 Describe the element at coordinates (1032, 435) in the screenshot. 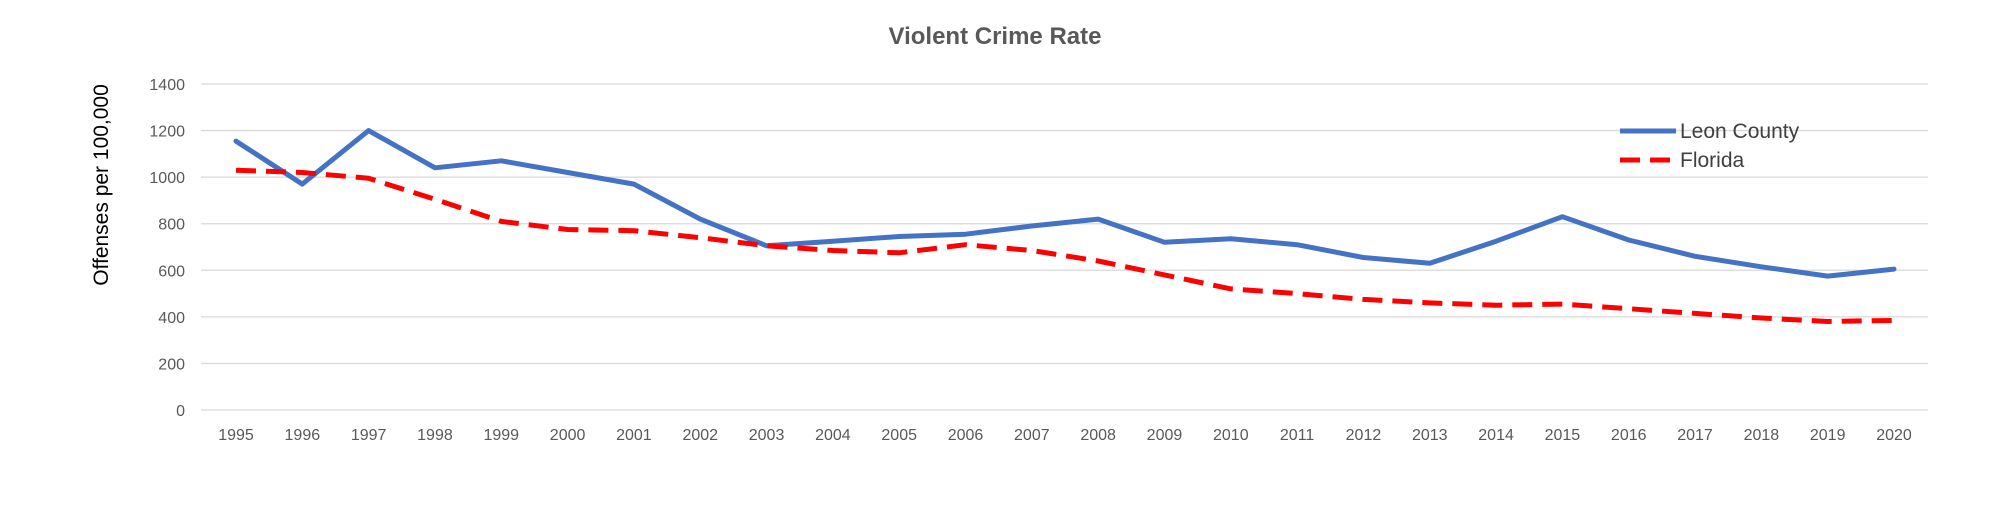

I see `x-tick-label: 2007` at that location.